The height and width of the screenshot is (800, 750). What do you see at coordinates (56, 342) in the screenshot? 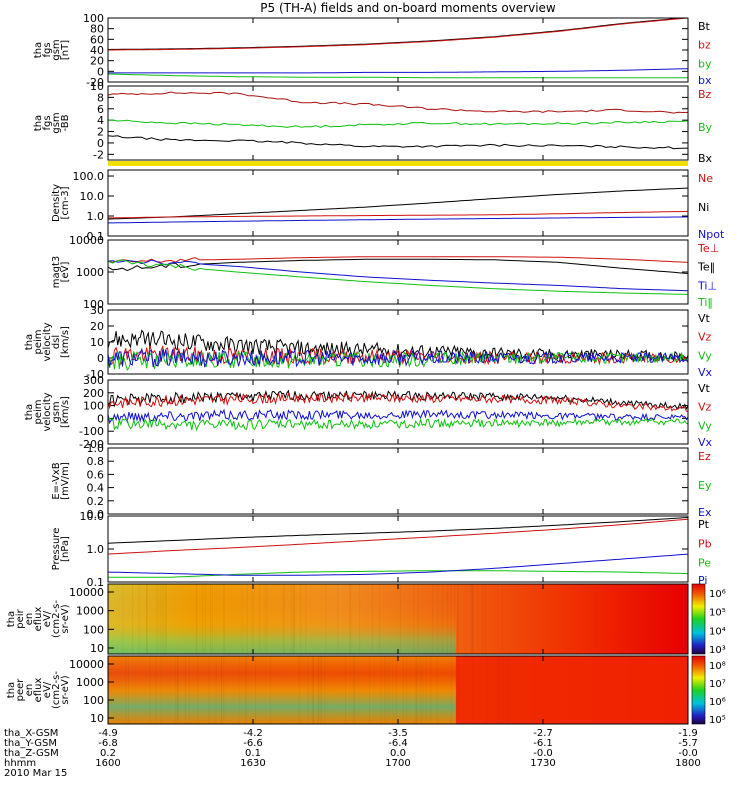
I see `panel-vdsl-ylabel: dsl` at bounding box center [56, 342].